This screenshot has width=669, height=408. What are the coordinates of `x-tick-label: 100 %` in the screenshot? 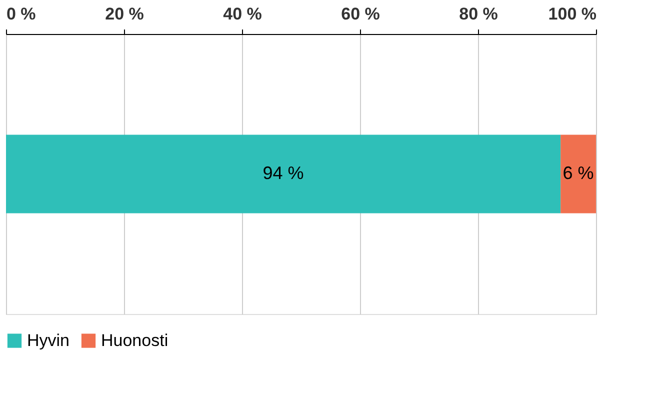 It's located at (572, 14).